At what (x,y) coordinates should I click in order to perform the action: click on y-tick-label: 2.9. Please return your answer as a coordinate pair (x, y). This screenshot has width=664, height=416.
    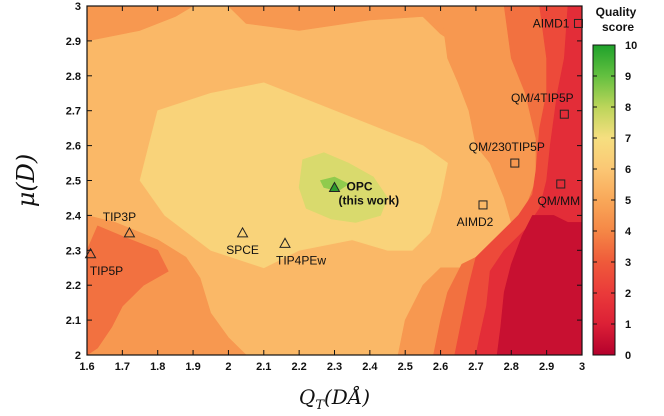
    Looking at the image, I should click on (73, 42).